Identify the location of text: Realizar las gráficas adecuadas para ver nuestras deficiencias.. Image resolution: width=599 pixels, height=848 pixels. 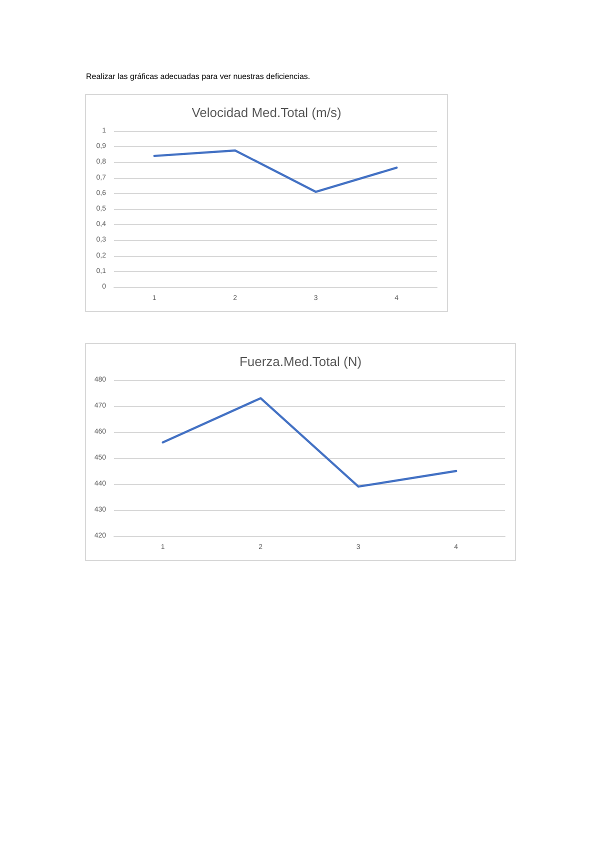
(198, 76).